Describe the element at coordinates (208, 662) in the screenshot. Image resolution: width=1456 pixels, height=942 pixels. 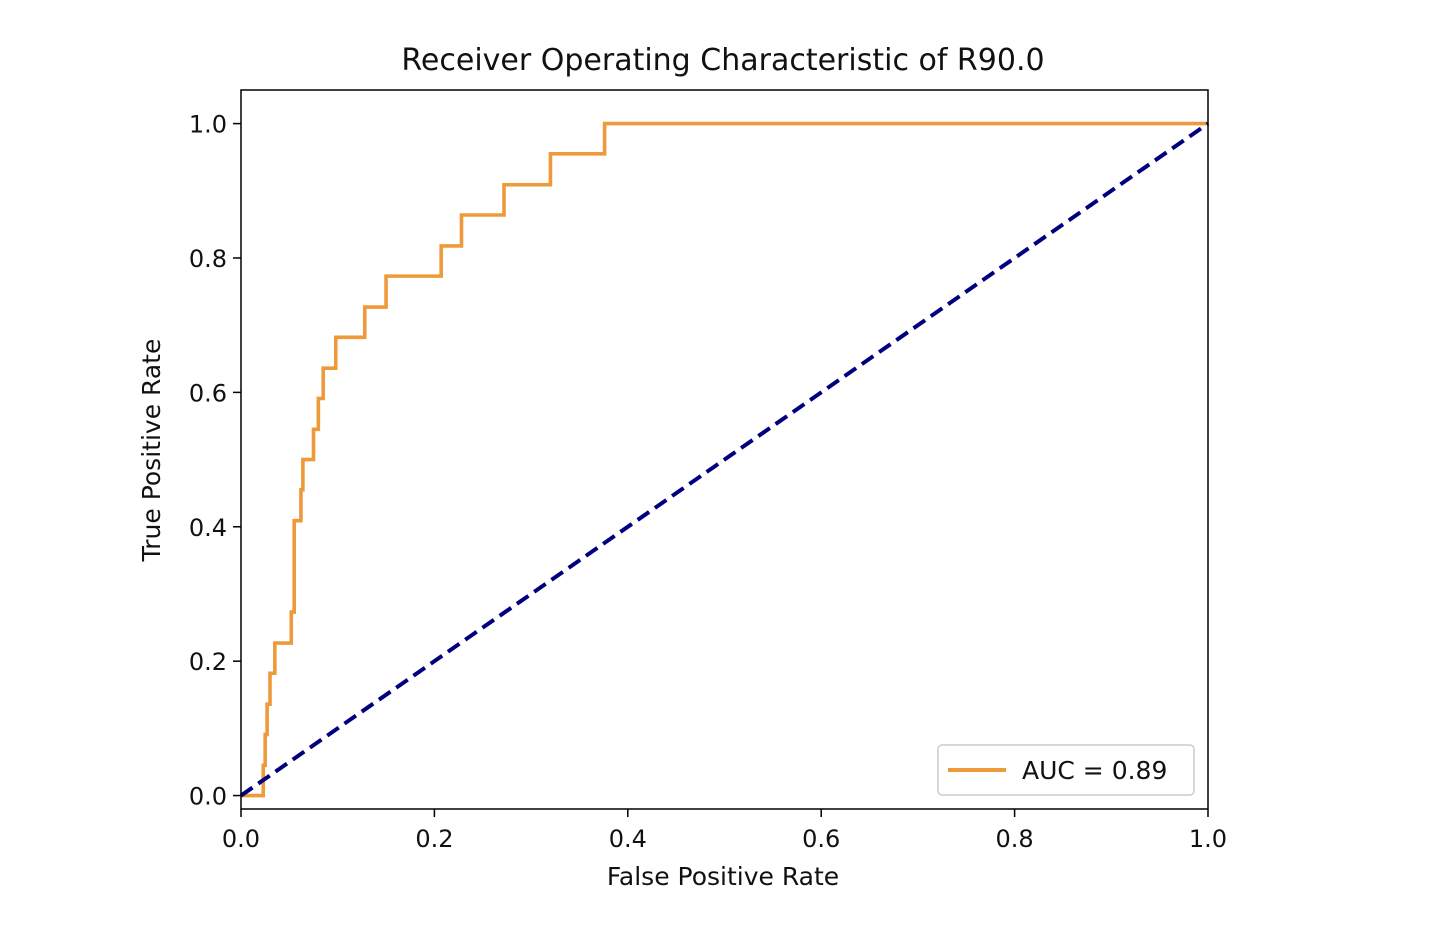
I see `y-tick-label: 0.2` at that location.